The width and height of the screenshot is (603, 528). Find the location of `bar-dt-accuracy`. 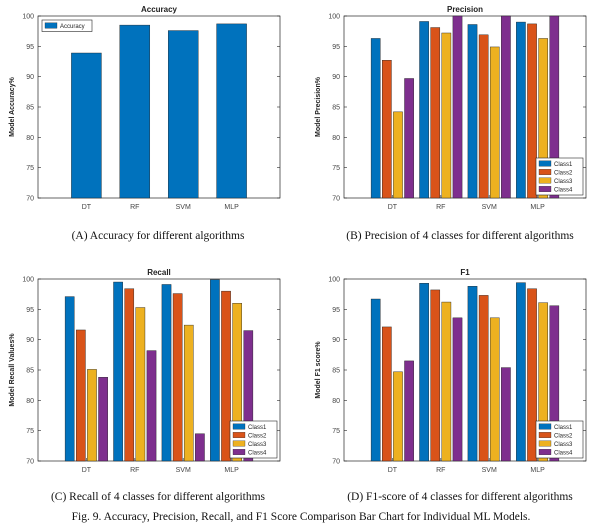

bar-dt-accuracy is located at coordinates (86, 125).